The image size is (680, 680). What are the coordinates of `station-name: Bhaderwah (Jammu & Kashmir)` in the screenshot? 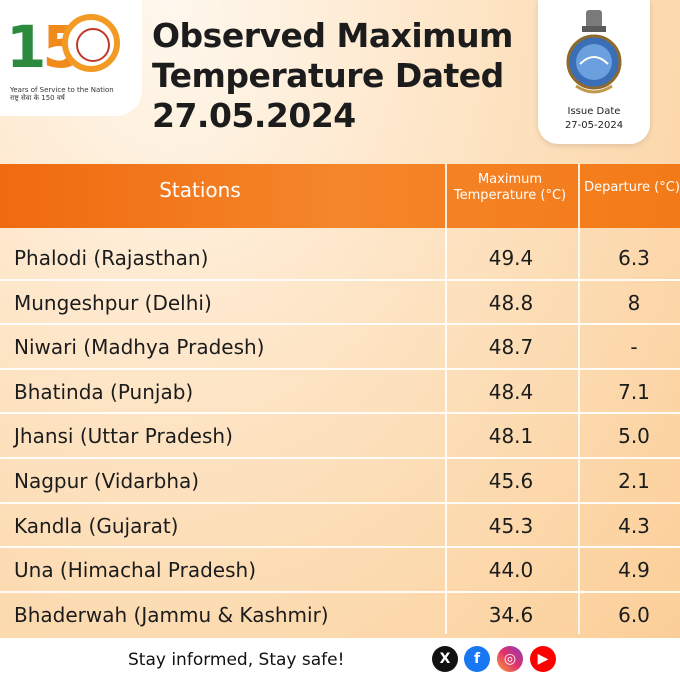 It's located at (171, 614).